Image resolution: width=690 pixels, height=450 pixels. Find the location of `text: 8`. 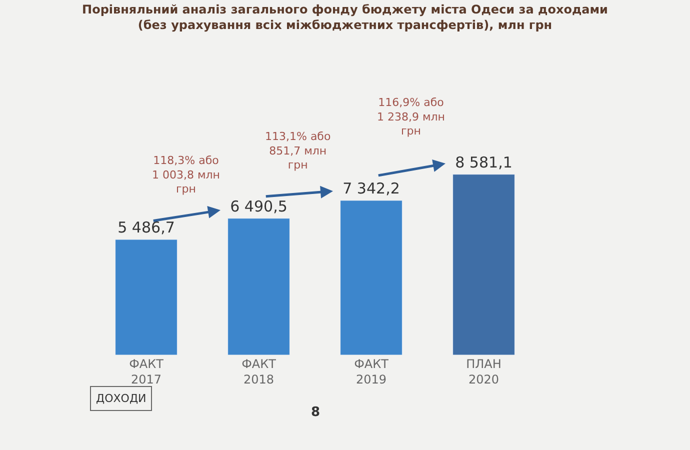

text: 8 is located at coordinates (315, 412).